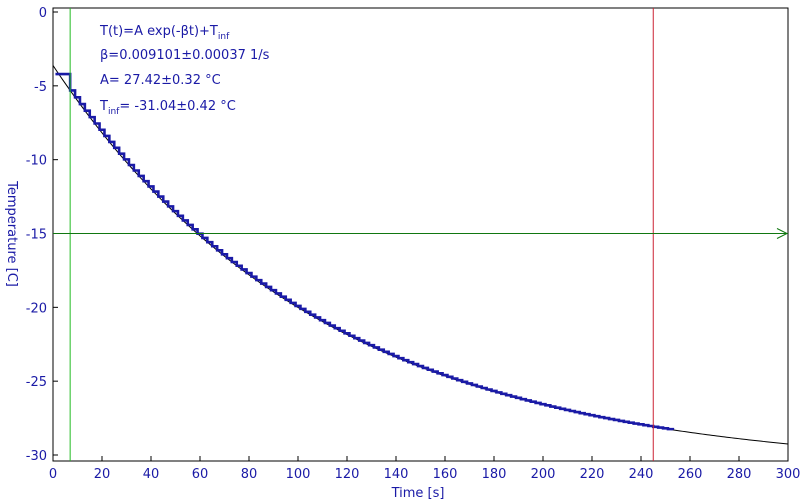 The image size is (800, 504). Describe the element at coordinates (185, 55) in the screenshot. I see `fit-beta: β=0.009101±0.00037 1/s` at that location.